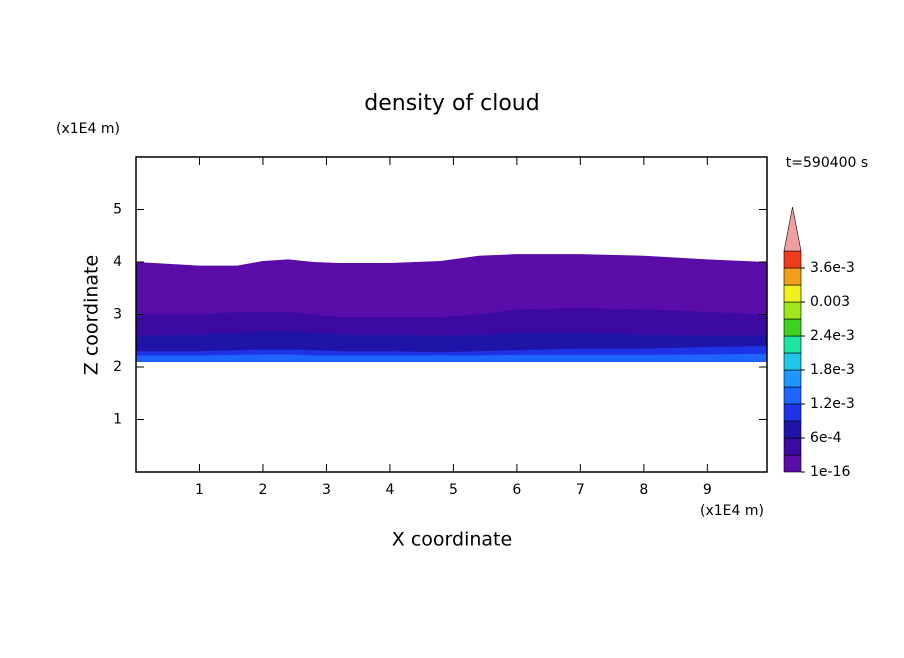  What do you see at coordinates (117, 367) in the screenshot?
I see `y-tick-label: 2` at bounding box center [117, 367].